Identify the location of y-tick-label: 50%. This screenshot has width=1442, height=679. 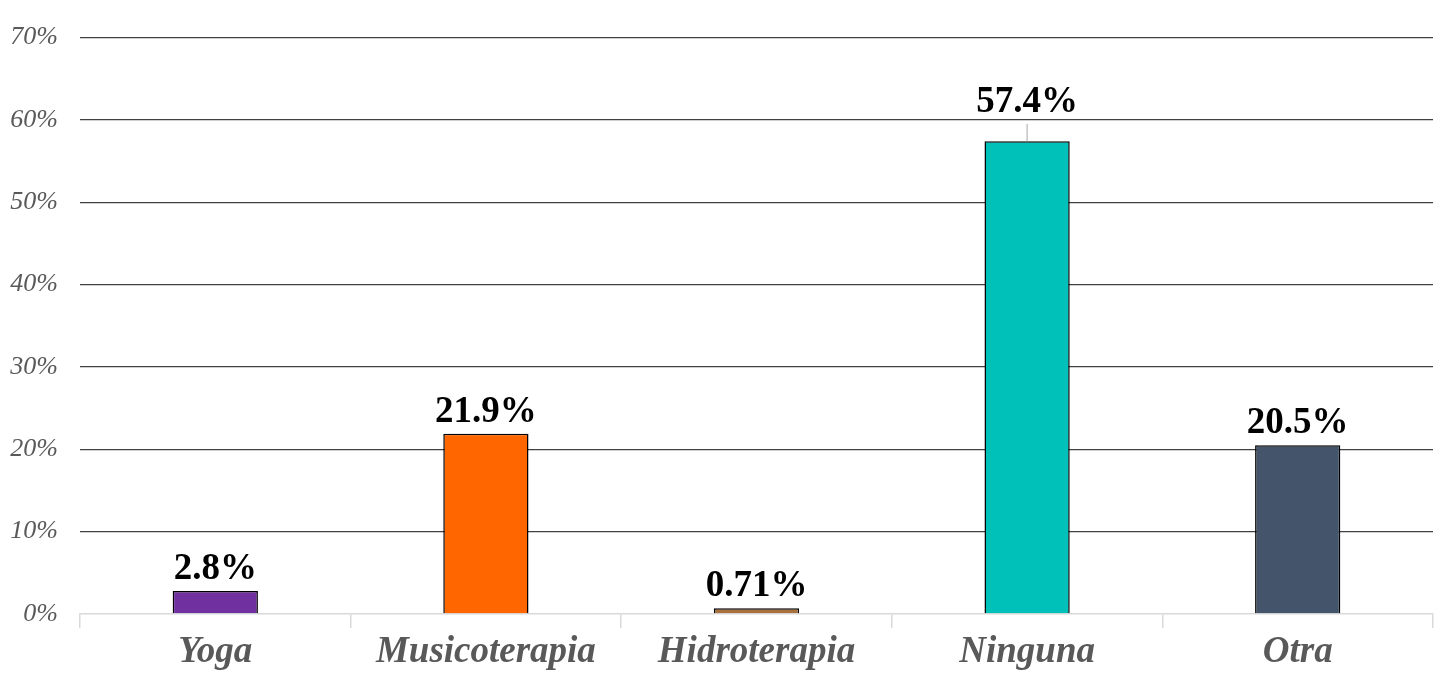
(34, 201).